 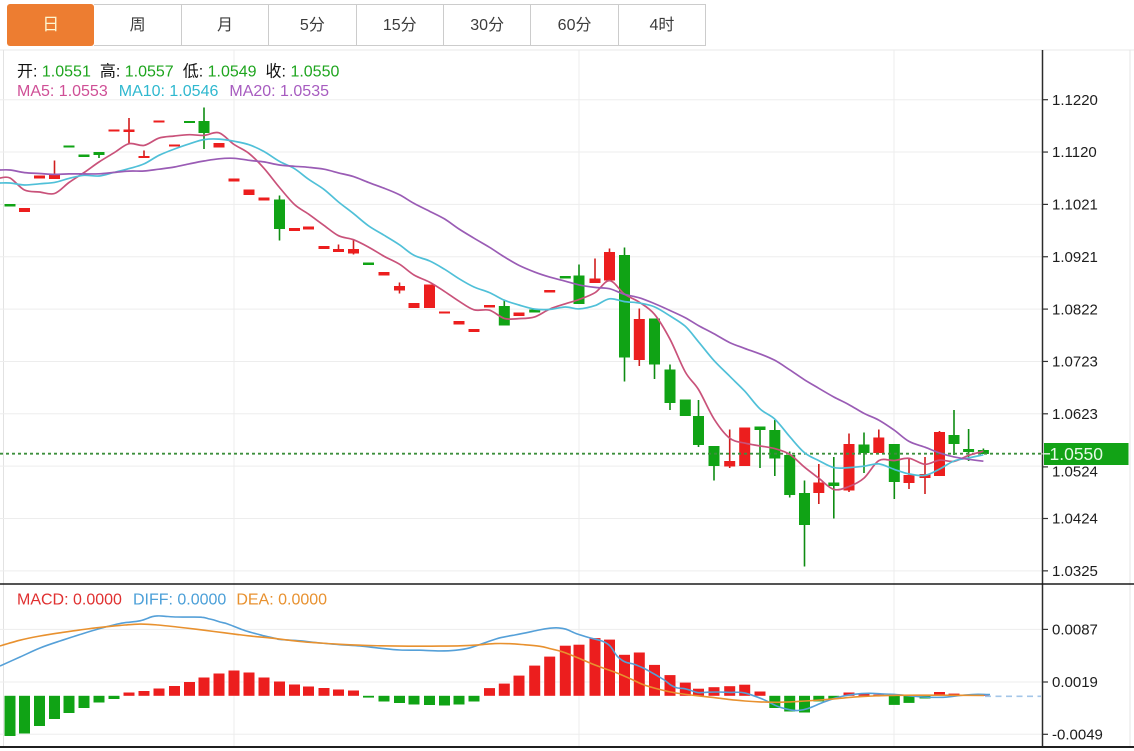 I want to click on svg-text: 1.0524, so click(x=1075, y=472).